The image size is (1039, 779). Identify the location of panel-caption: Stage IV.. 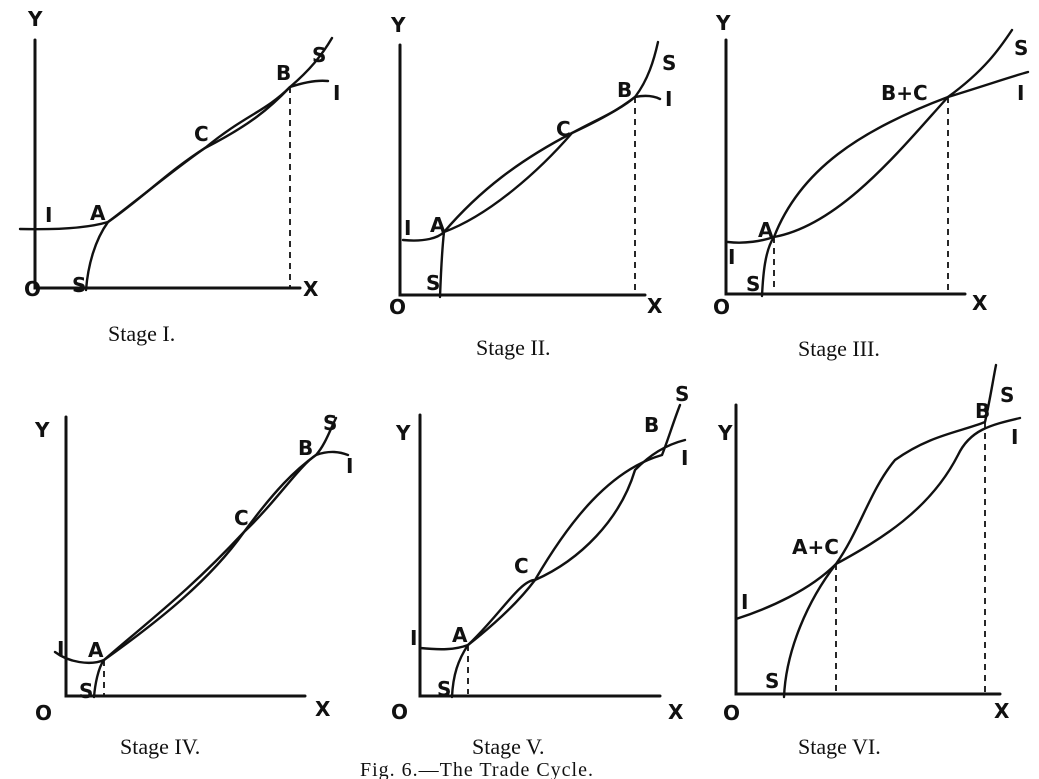
(160, 746).